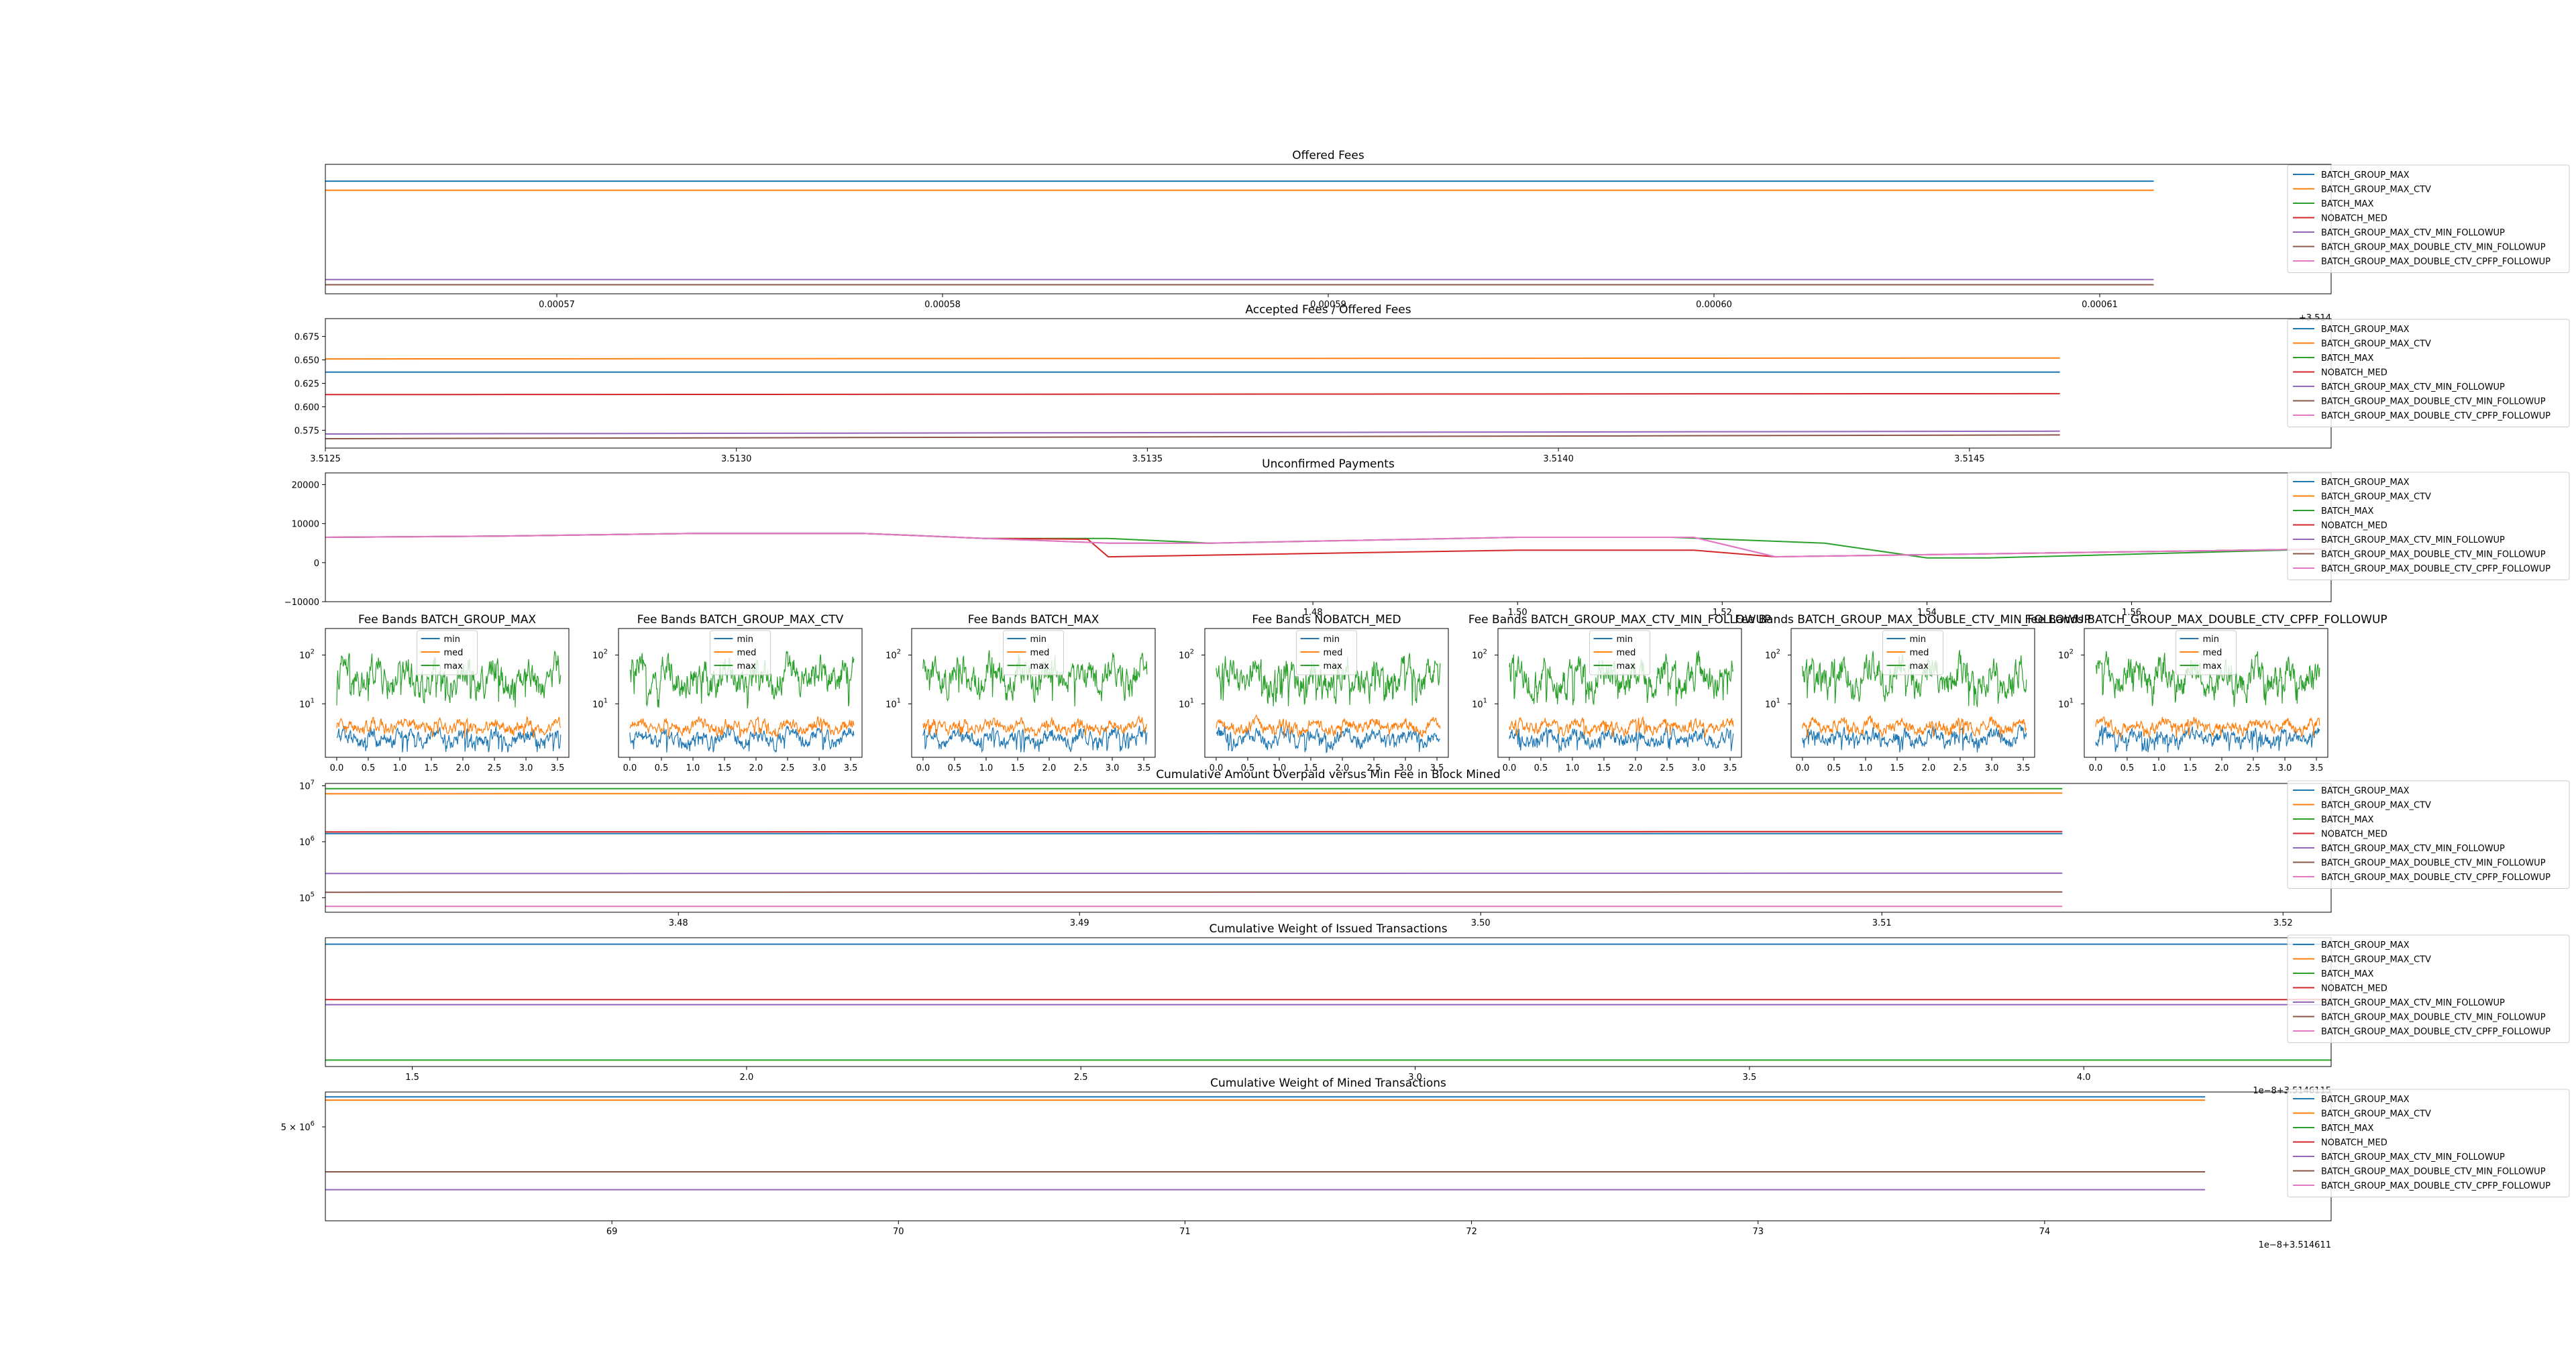 This screenshot has width=2576, height=1363. I want to click on legend: min med max, so click(1619, 653).